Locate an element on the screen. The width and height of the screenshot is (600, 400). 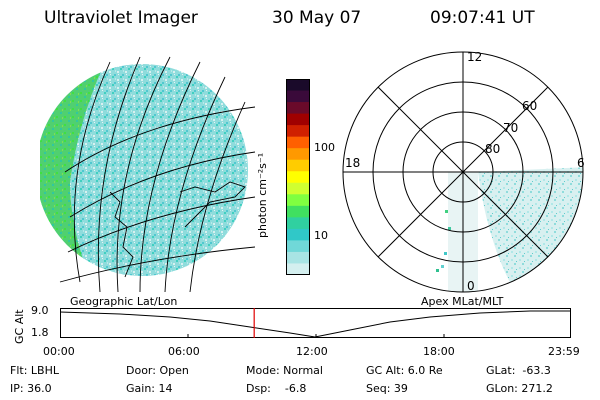
info-dsp: Dsp: -6.8 is located at coordinates (276, 388).